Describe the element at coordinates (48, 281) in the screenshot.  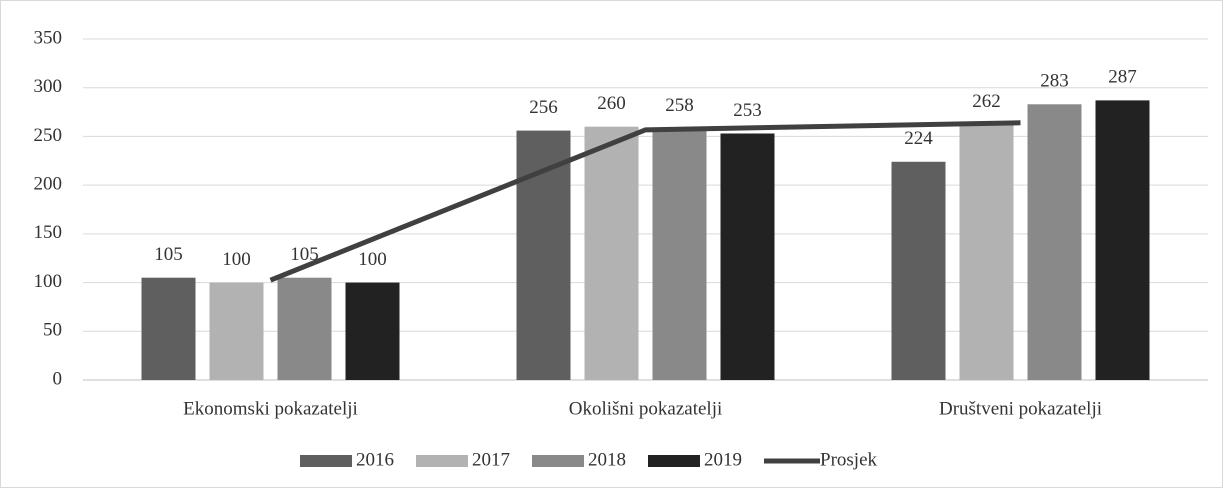
I see `y-tick-label: 100` at that location.